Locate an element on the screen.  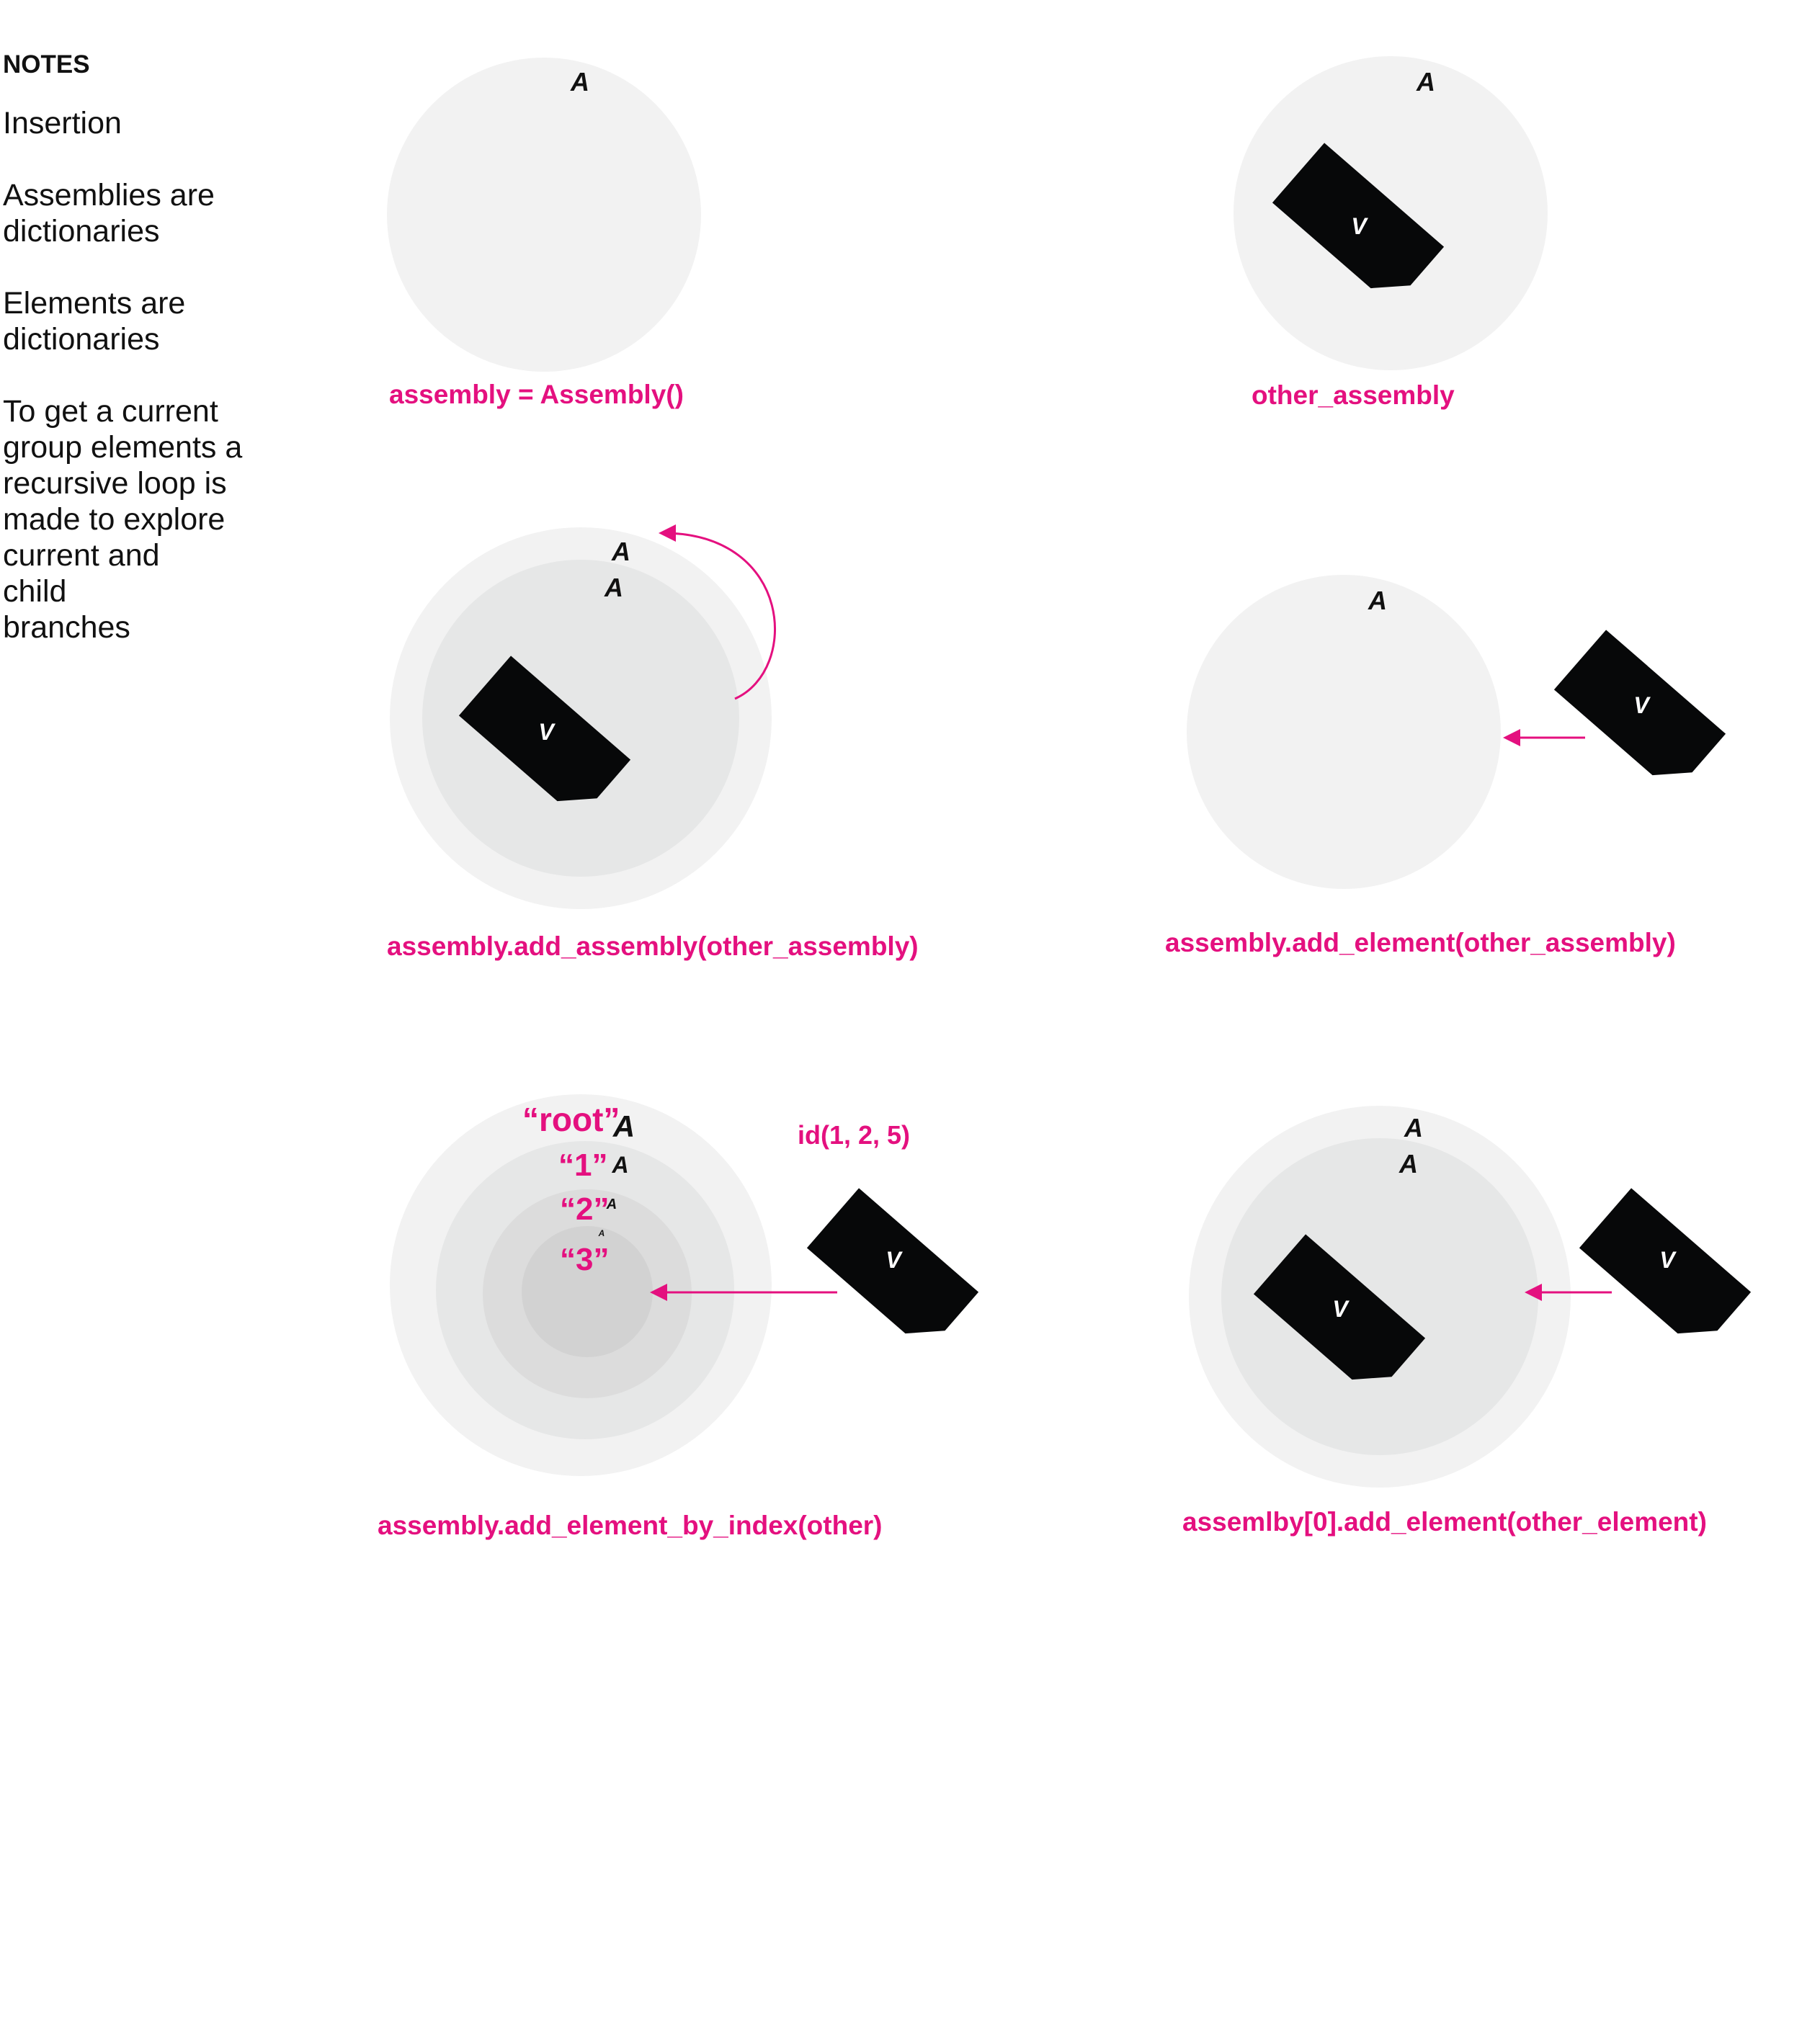
new-element-label: V is located at coordinates (1668, 1260).